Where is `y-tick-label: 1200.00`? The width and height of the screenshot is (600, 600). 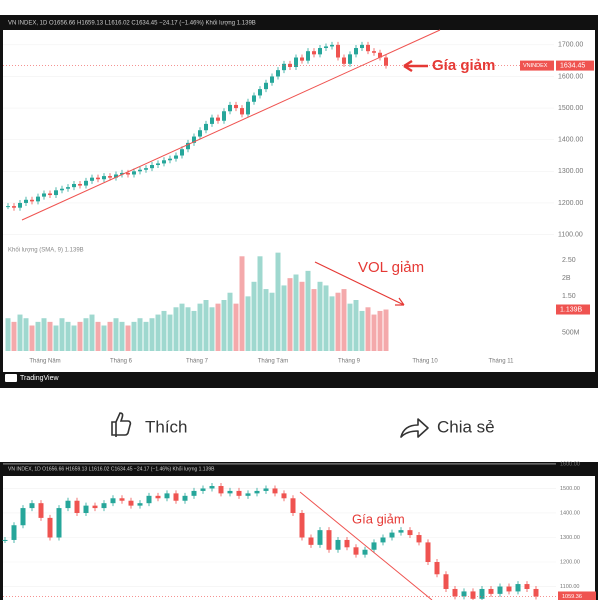 y-tick-label: 1200.00 is located at coordinates (570, 203).